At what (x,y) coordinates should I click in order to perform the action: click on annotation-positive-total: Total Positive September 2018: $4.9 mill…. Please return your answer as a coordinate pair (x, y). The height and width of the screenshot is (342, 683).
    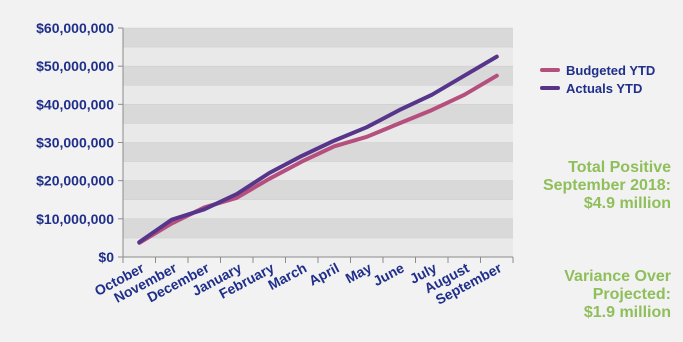
    Looking at the image, I should click on (581, 186).